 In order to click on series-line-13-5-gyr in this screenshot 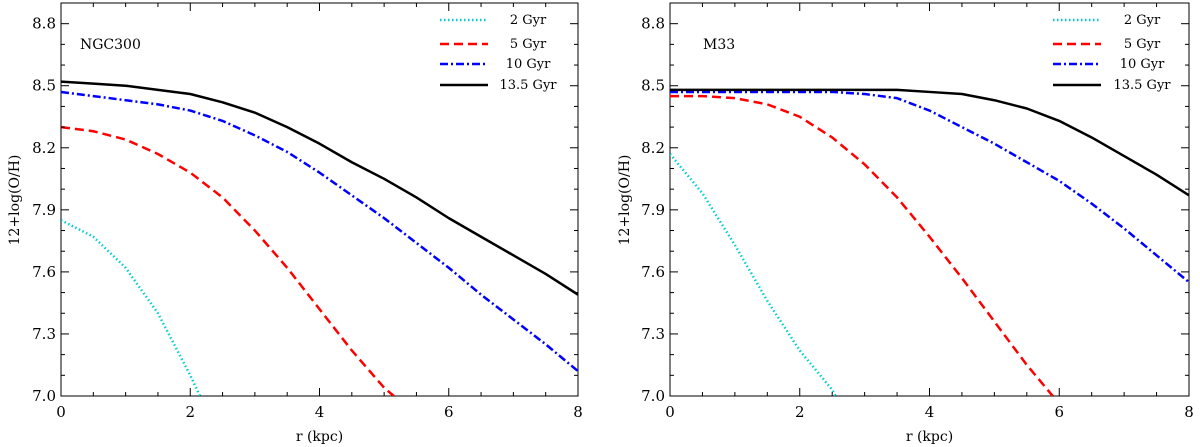, I will do `click(929, 142)`.